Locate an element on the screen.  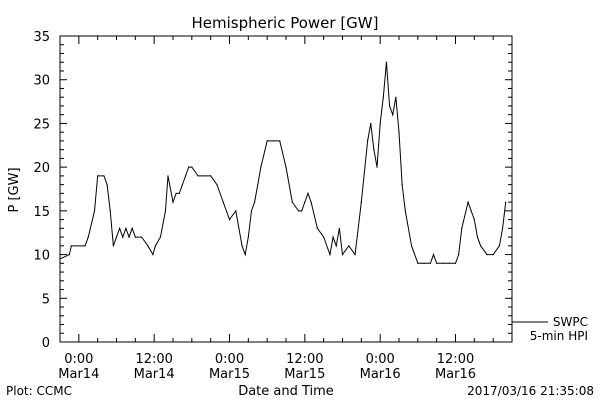
footer-timestamp: 2017/03/16 21:35:08 is located at coordinates (530, 391).